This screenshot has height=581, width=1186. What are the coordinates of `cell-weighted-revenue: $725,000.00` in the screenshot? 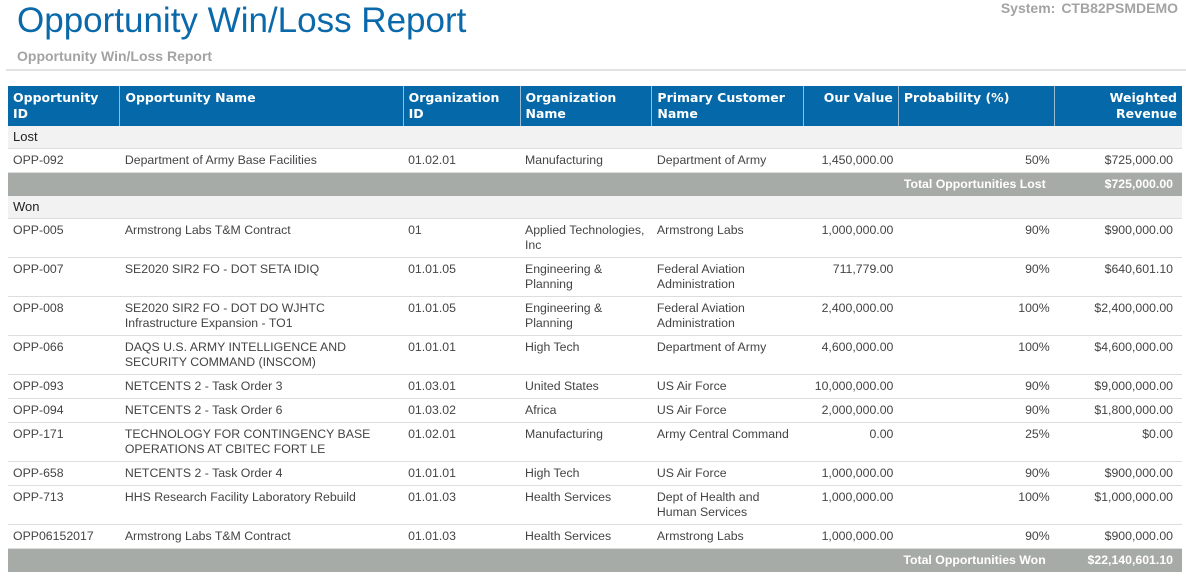 It's located at (1118, 160).